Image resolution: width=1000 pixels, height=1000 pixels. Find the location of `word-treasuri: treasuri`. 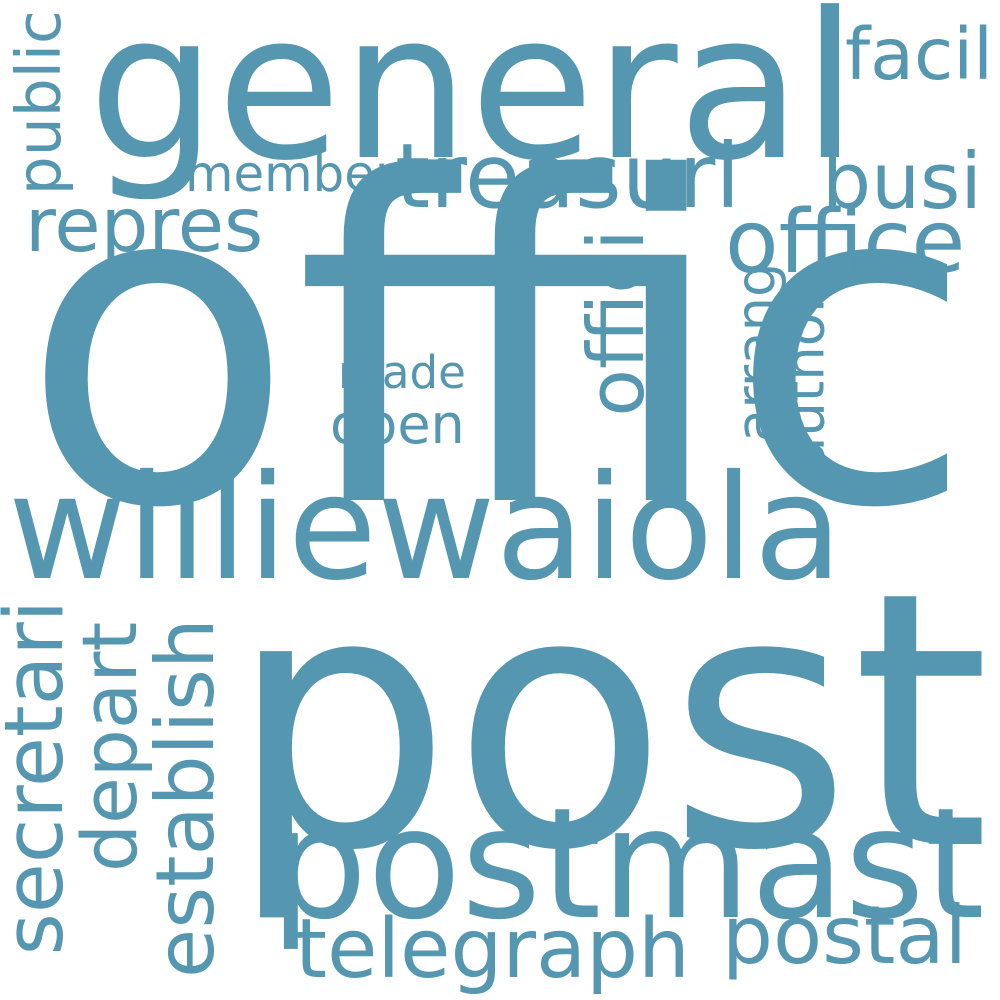

word-treasuri: treasuri is located at coordinates (568, 176).